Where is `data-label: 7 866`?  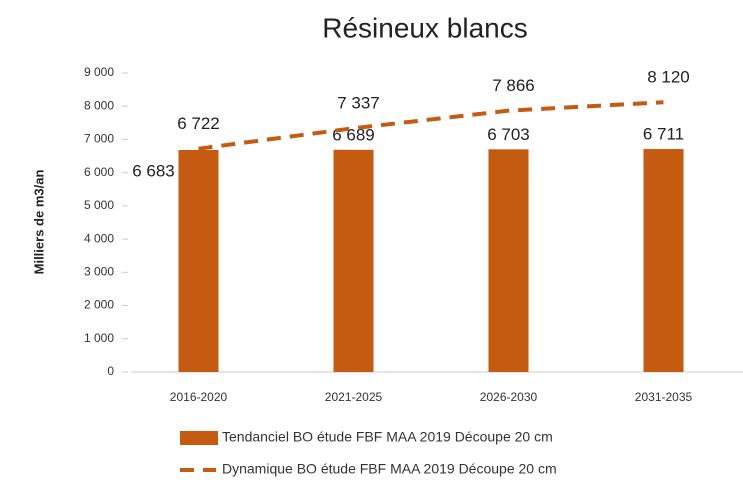 data-label: 7 866 is located at coordinates (513, 85).